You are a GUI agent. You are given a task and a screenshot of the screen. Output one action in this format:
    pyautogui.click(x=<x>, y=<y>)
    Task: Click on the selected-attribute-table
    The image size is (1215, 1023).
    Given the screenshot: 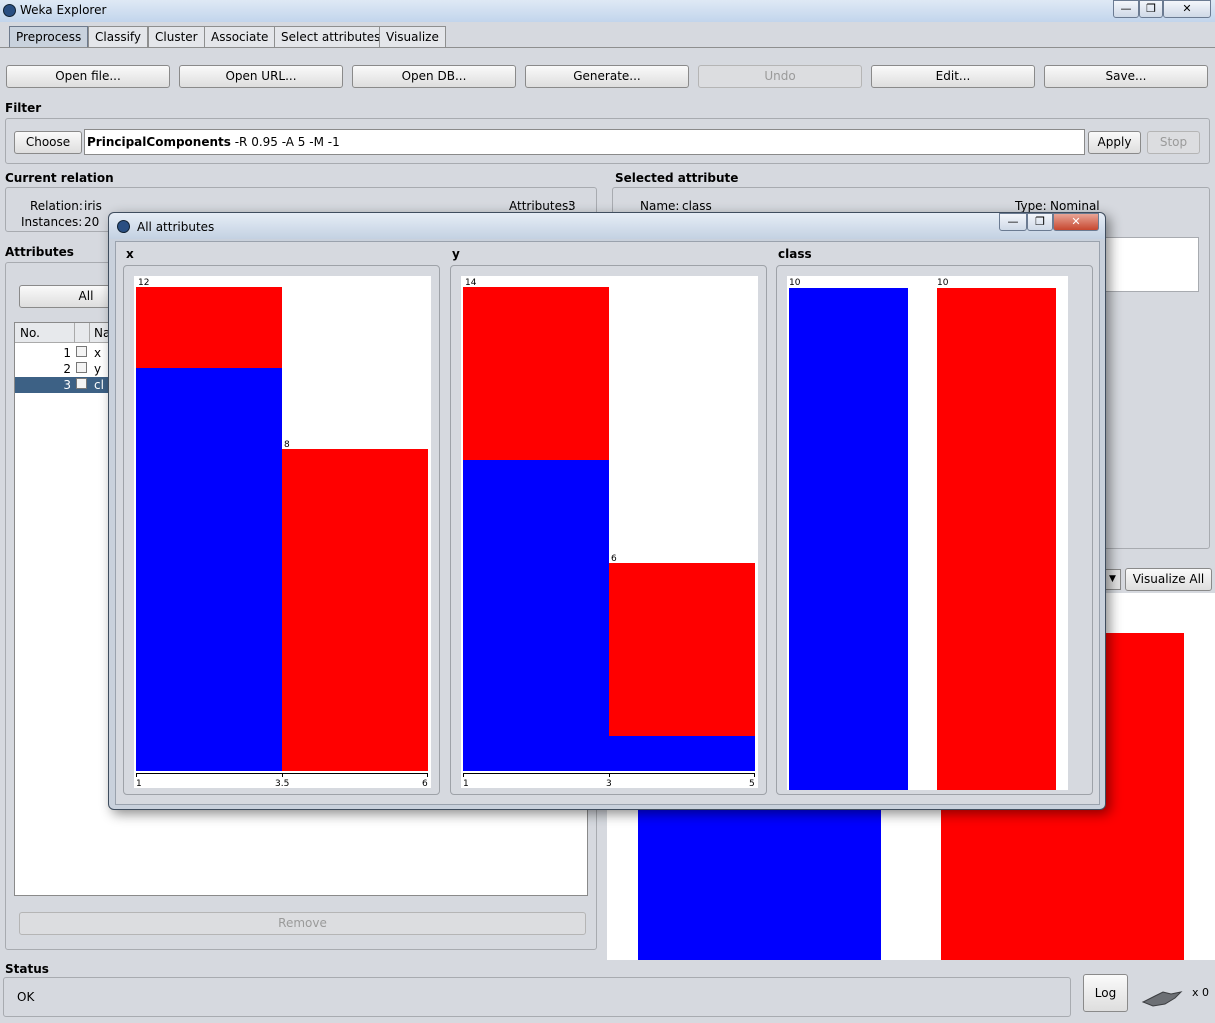 What is the action you would take?
    pyautogui.click(x=1149, y=264)
    